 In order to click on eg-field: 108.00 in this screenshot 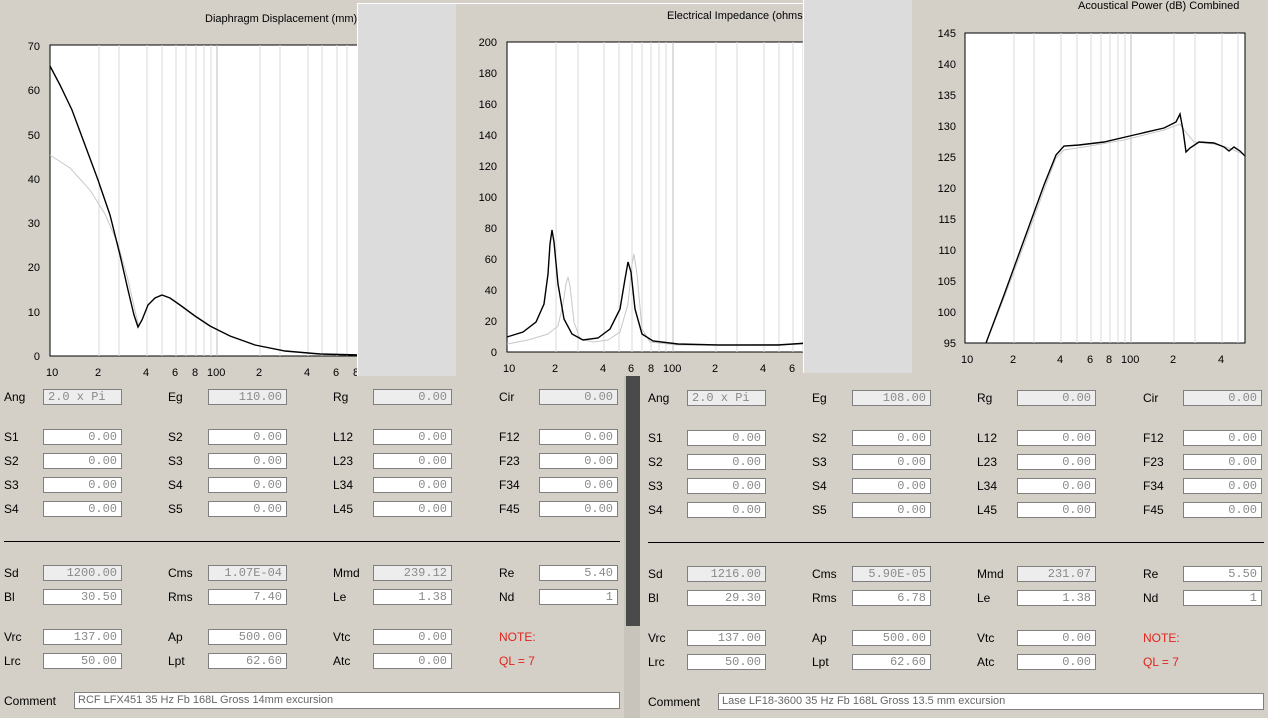, I will do `click(891, 398)`.